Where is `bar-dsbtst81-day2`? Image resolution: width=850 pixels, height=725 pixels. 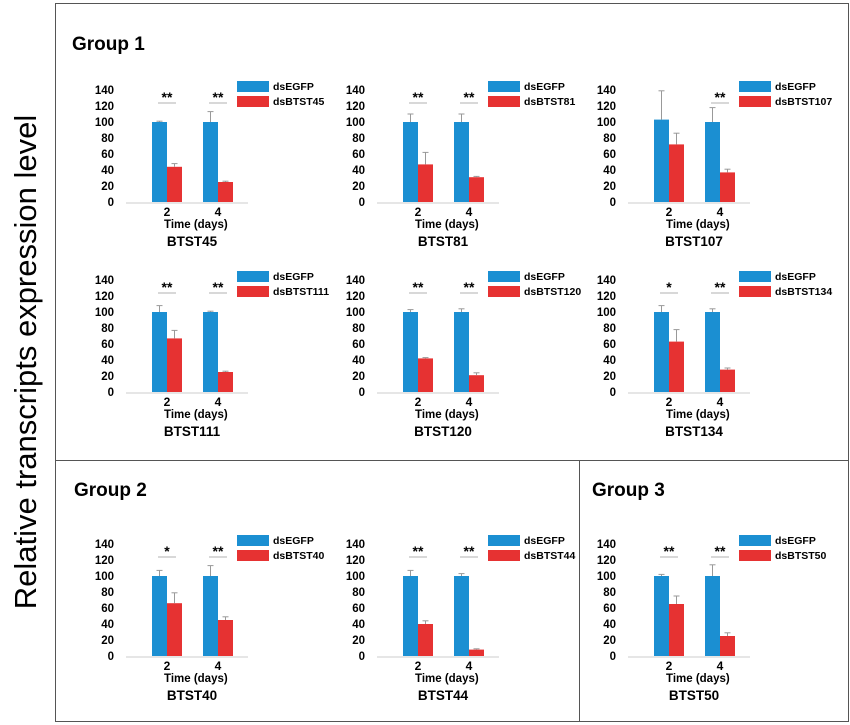
bar-dsbtst81-day2 is located at coordinates (425, 183).